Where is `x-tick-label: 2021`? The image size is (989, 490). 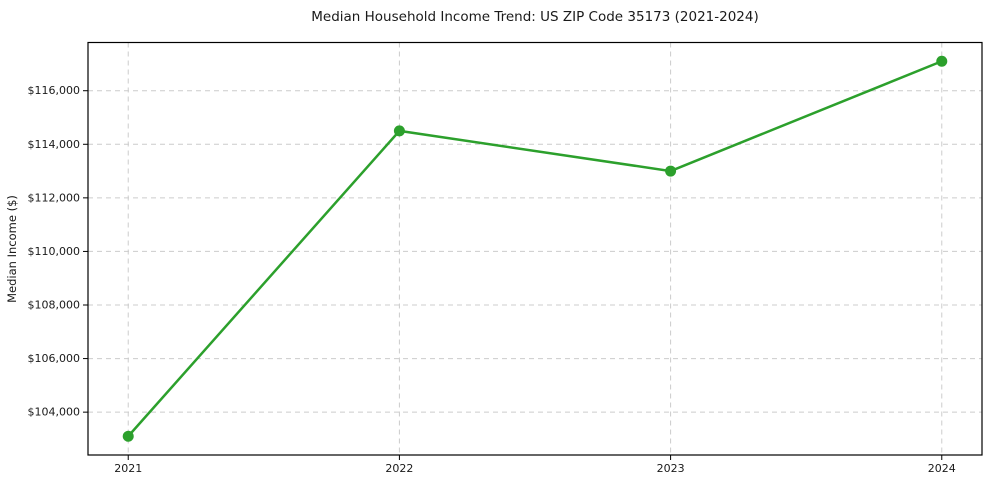
x-tick-label: 2021 is located at coordinates (128, 468).